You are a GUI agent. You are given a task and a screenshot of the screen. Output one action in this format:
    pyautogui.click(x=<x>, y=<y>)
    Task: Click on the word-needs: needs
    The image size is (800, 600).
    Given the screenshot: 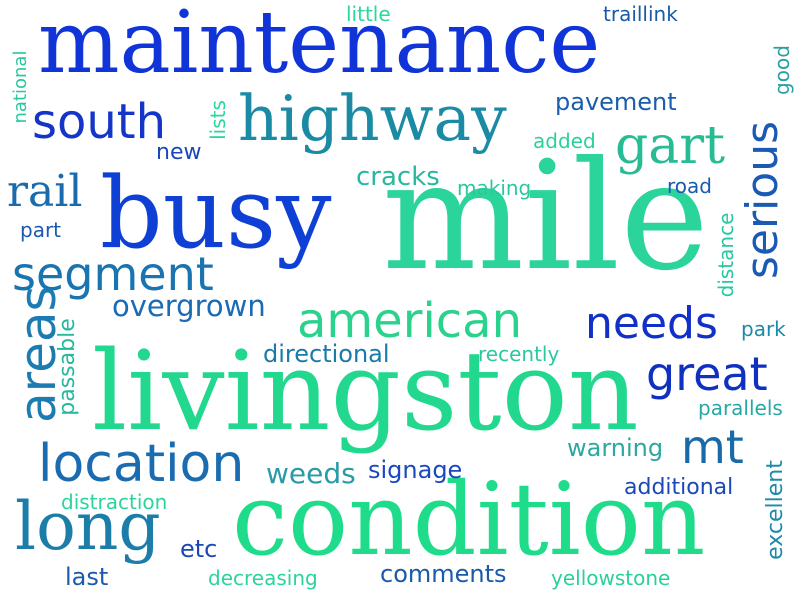 What is the action you would take?
    pyautogui.click(x=651, y=323)
    